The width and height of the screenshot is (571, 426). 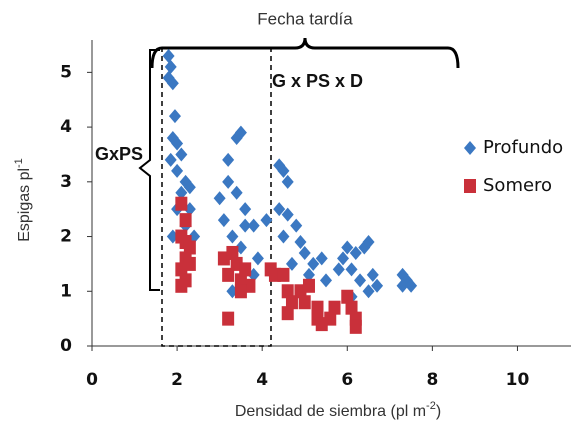 I want to click on x-tick-label: 10, so click(x=518, y=380).